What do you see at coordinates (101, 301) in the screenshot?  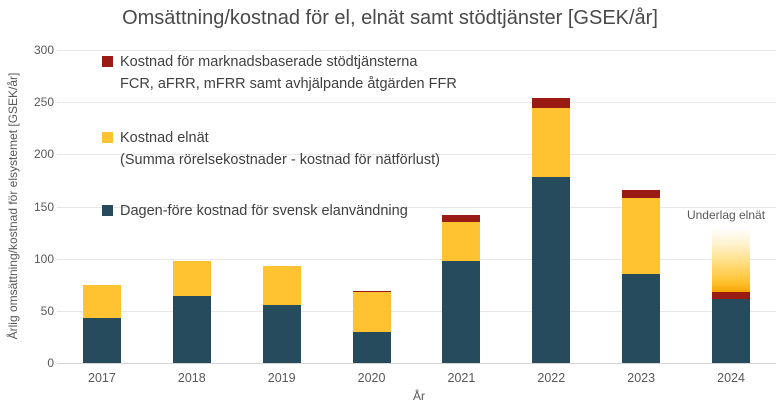 I see `bar-segment-2017-elnat` at bounding box center [101, 301].